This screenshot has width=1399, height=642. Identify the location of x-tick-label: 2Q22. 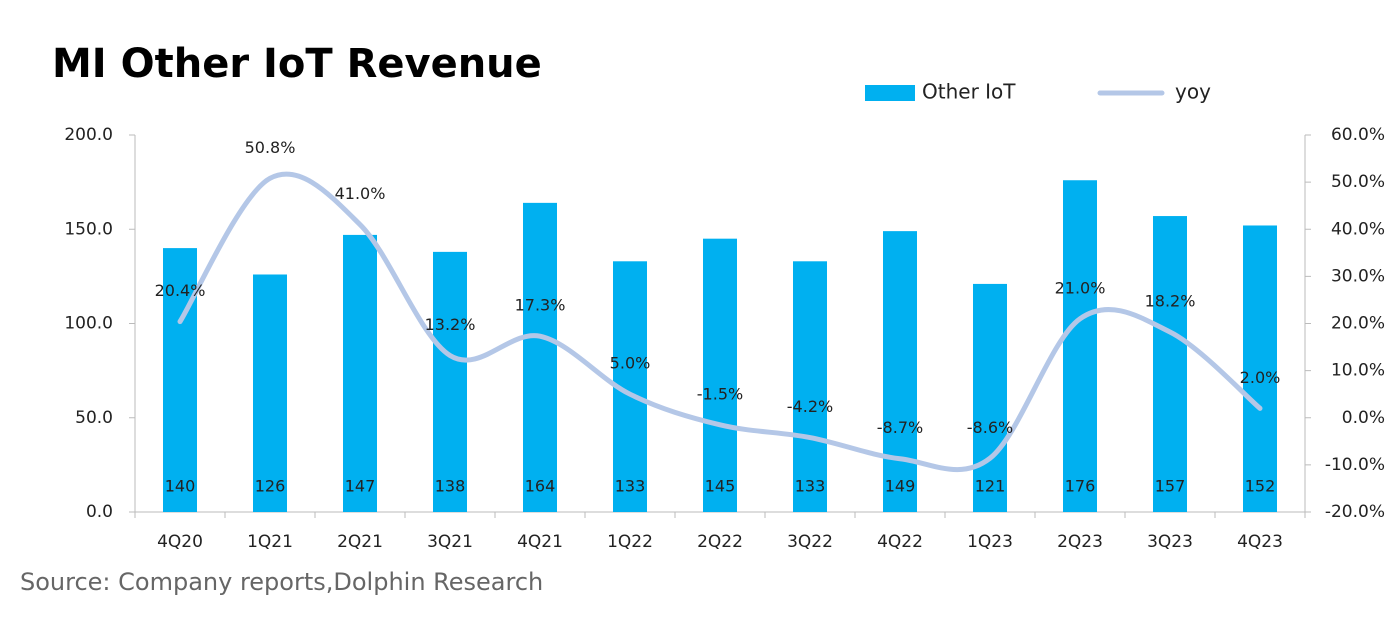
(720, 542).